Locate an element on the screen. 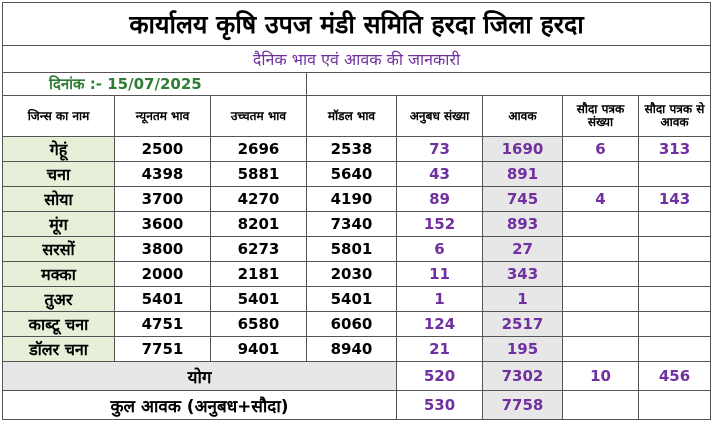  cell-max-rate: 8201 is located at coordinates (258, 224).